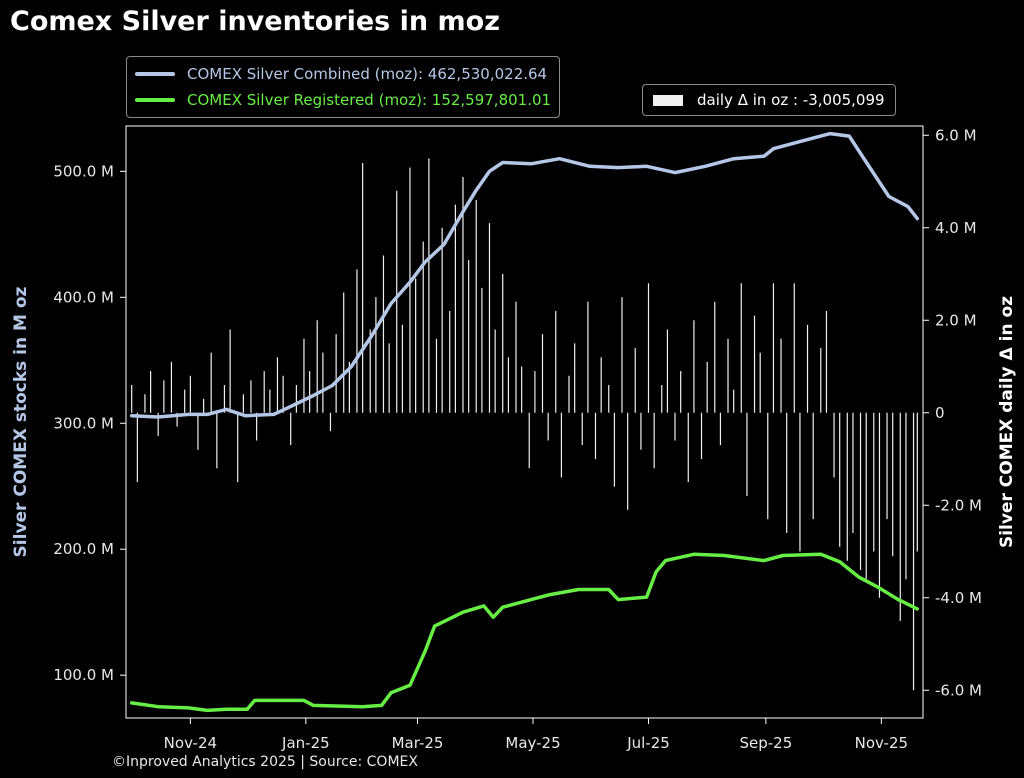  Describe the element at coordinates (155, 74) in the screenshot. I see `legend-swatch-combined` at that location.